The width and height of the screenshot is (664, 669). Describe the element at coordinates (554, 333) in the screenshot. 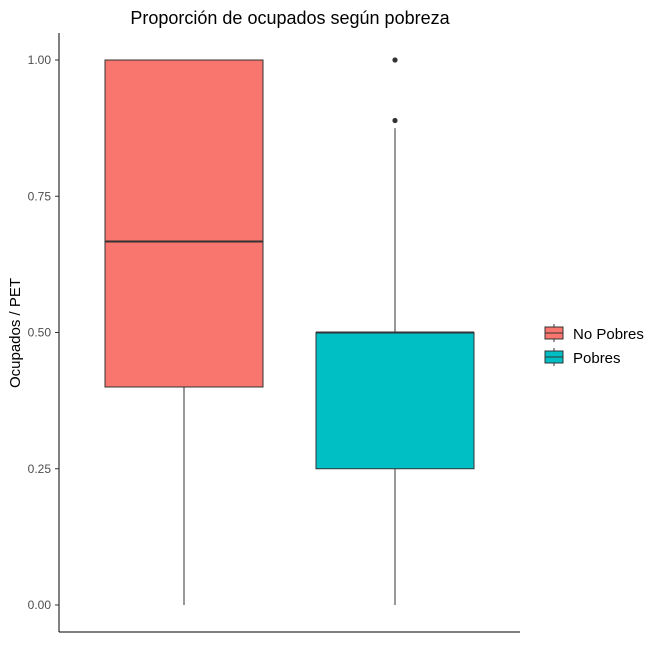

I see `legend-key-no-pobres` at that location.